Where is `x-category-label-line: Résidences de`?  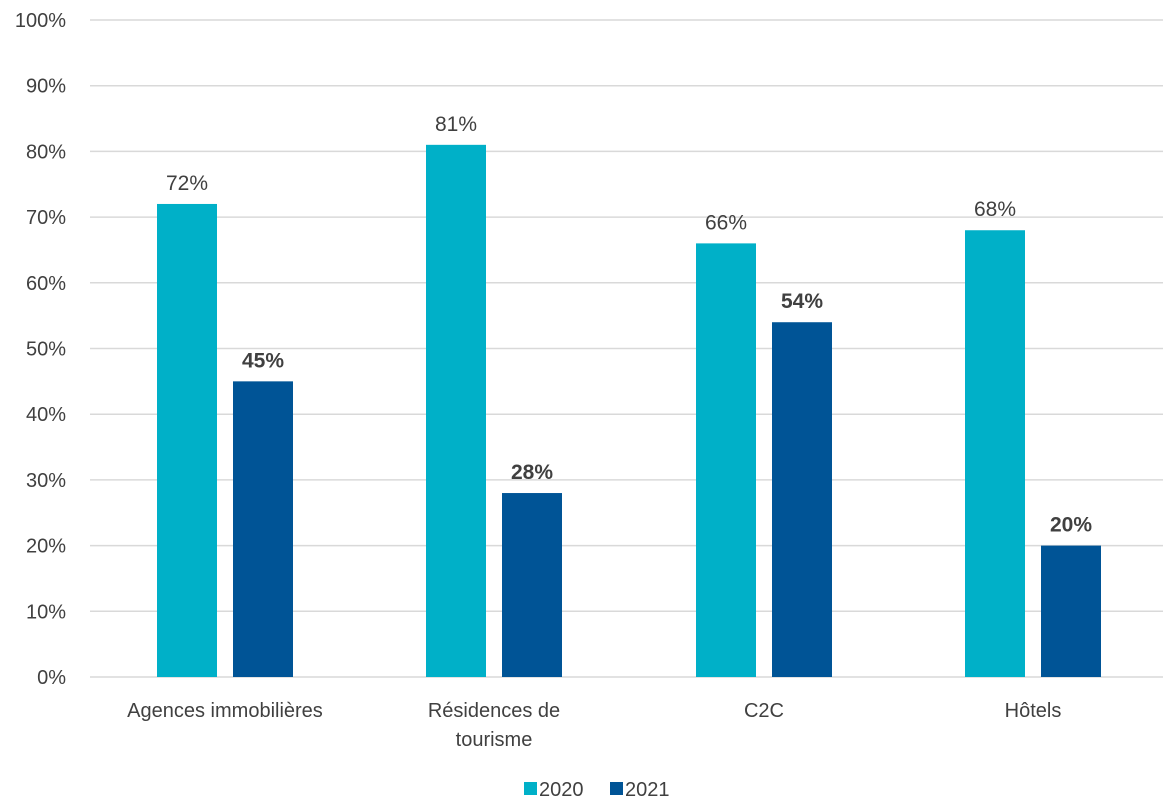
x-category-label-line: Résidences de is located at coordinates (494, 711).